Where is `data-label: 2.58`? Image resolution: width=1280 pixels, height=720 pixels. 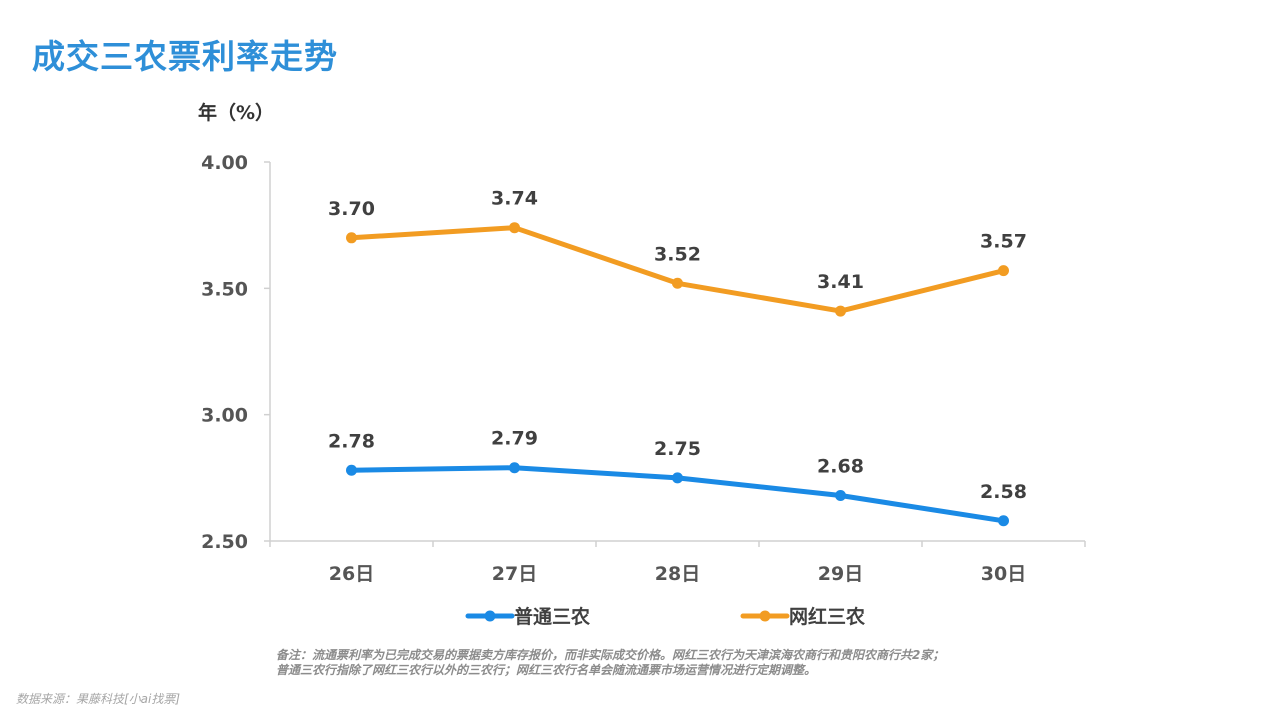
data-label: 2.58 is located at coordinates (1003, 492).